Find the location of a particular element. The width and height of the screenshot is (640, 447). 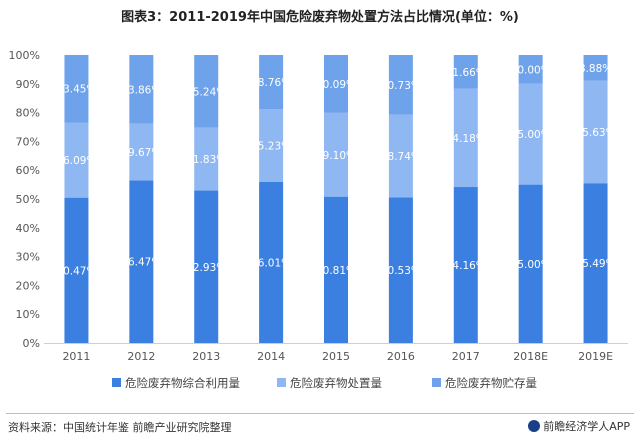

data-label: 35.63% is located at coordinates (596, 133).